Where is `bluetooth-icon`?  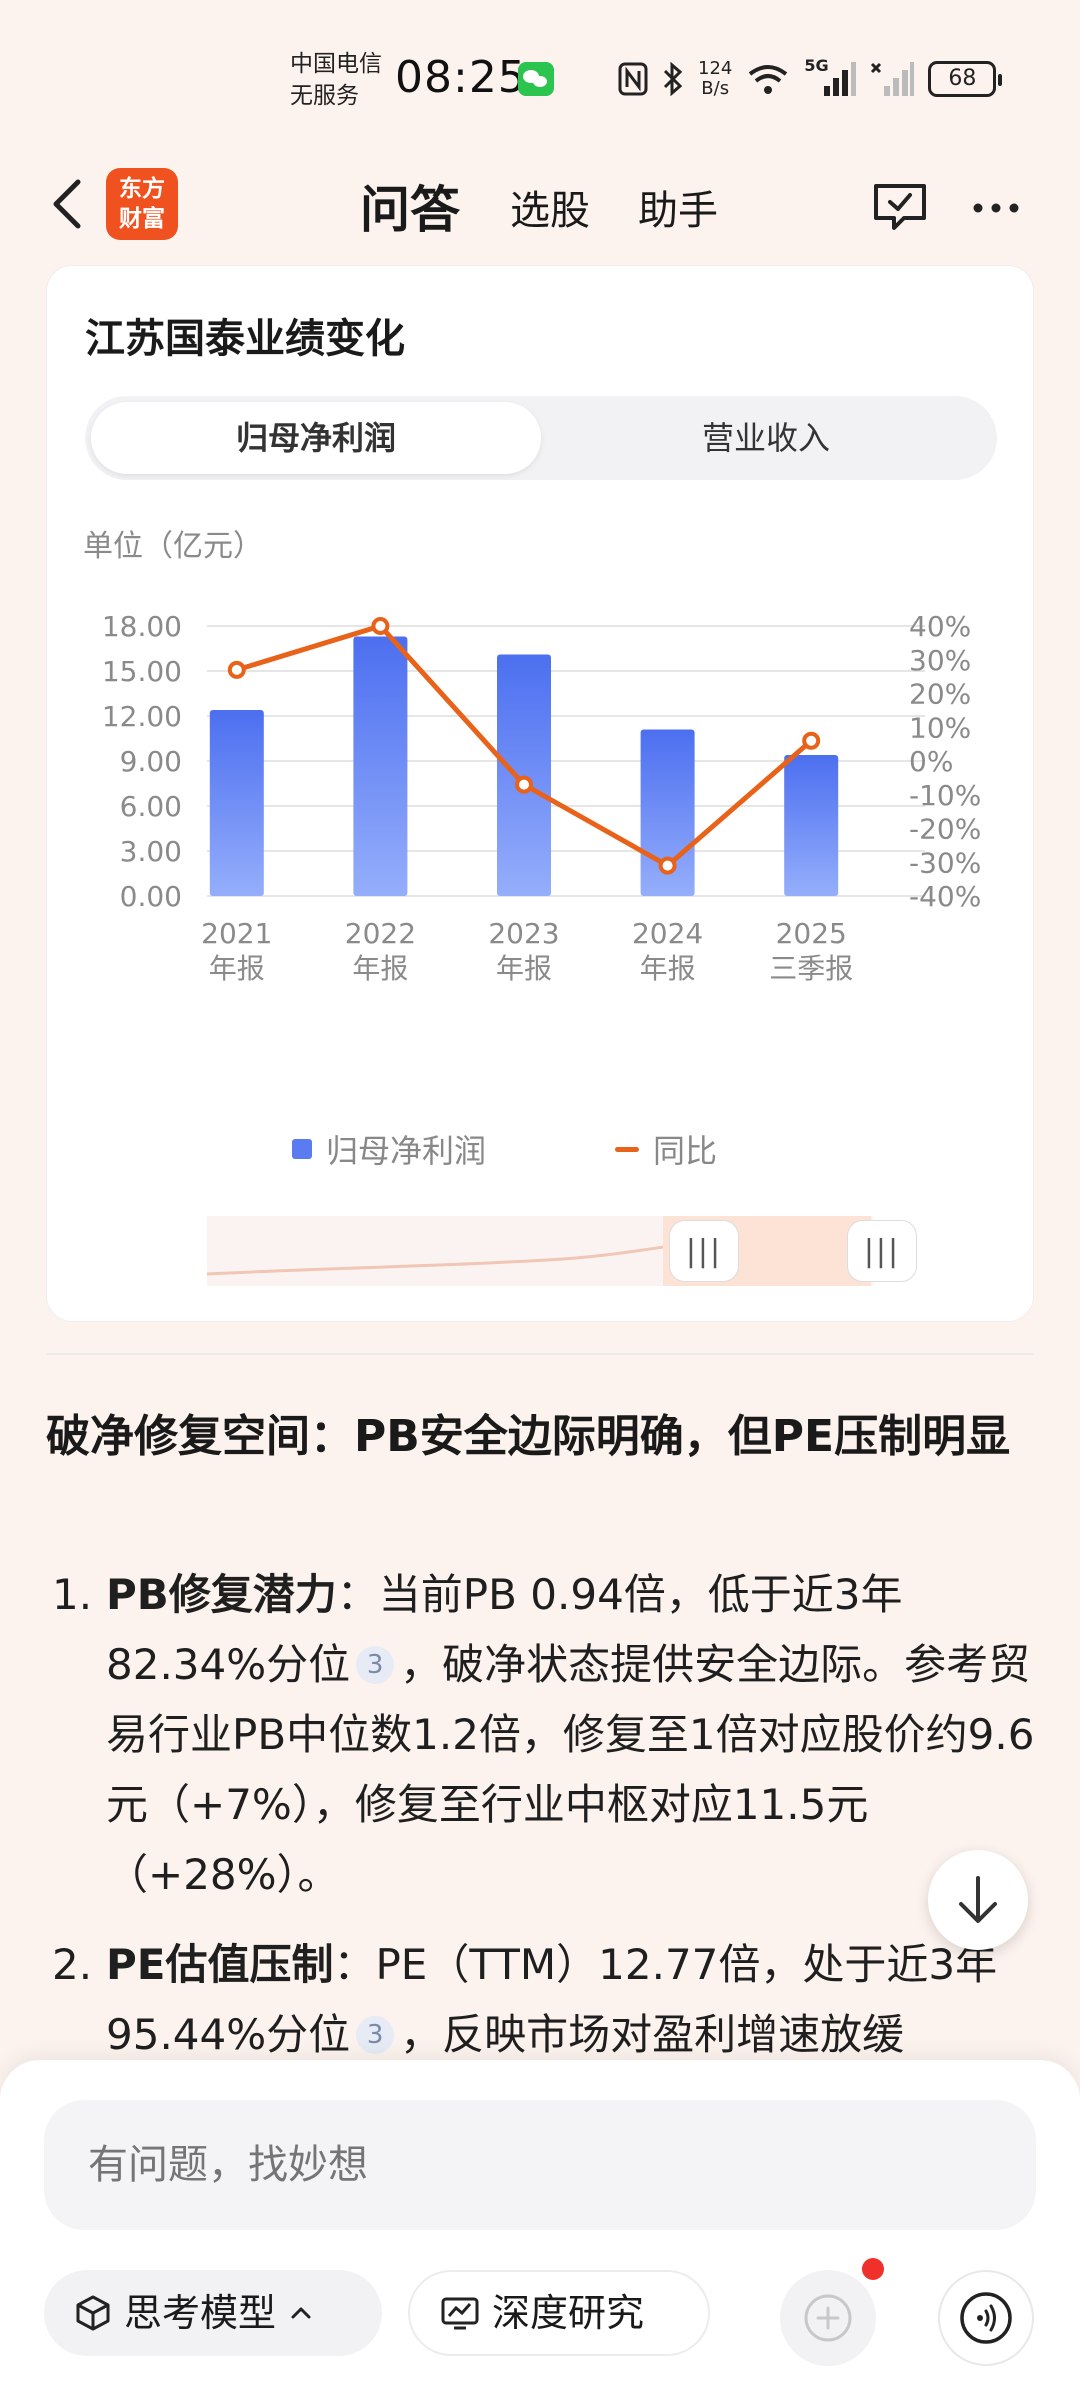 bluetooth-icon is located at coordinates (673, 79).